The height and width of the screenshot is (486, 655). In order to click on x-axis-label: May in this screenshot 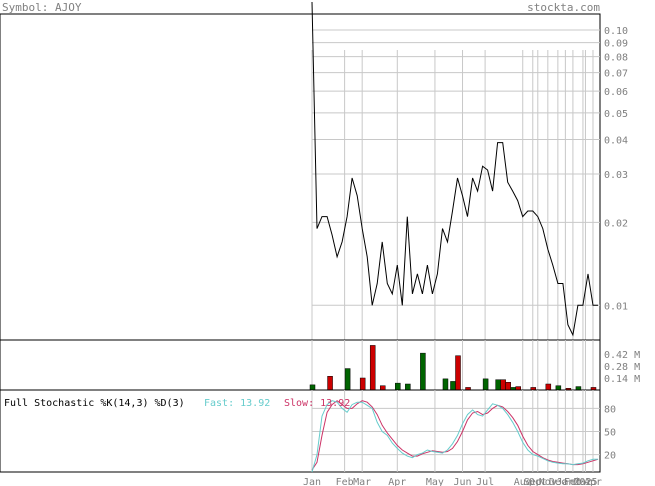, I will do `click(435, 481)`.